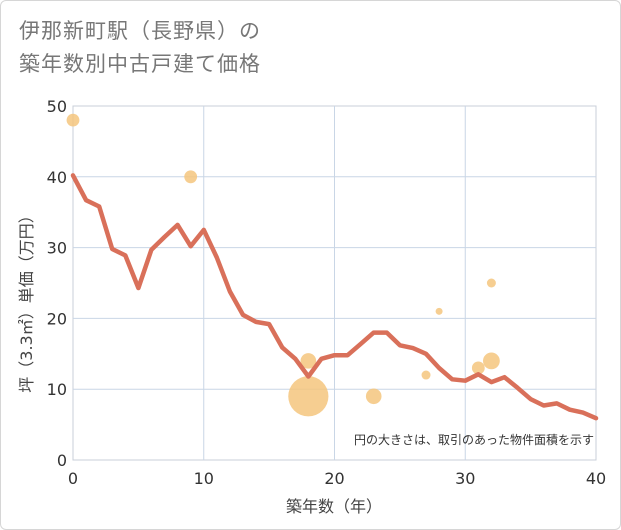 Image resolution: width=621 pixels, height=530 pixels. Describe the element at coordinates (26, 299) in the screenshot. I see `y-axis-title: 坪（3.3㎡）単価（万円）` at that location.